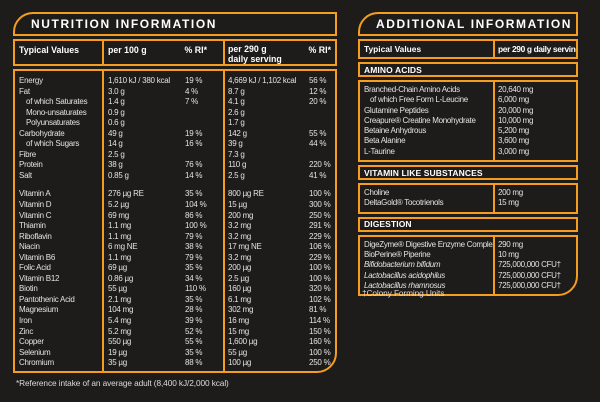 The width and height of the screenshot is (600, 402). I want to click on table-row: Betaine Anhydrous 5,200 mg, so click(468, 131).